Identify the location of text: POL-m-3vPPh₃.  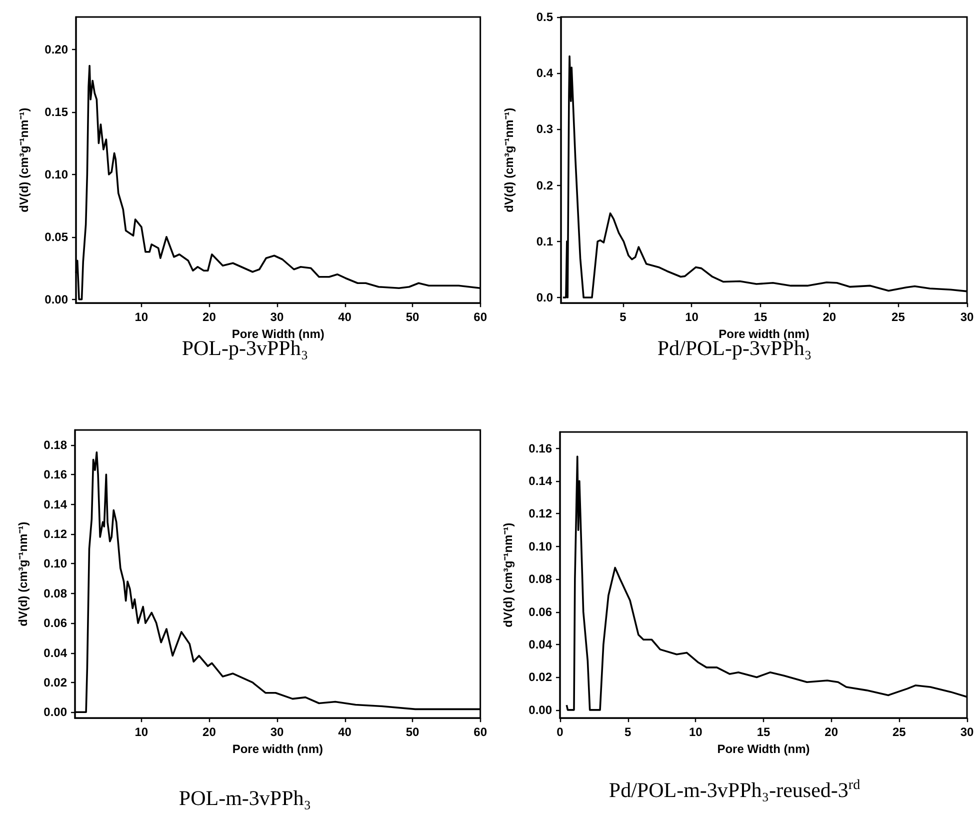
(245, 798).